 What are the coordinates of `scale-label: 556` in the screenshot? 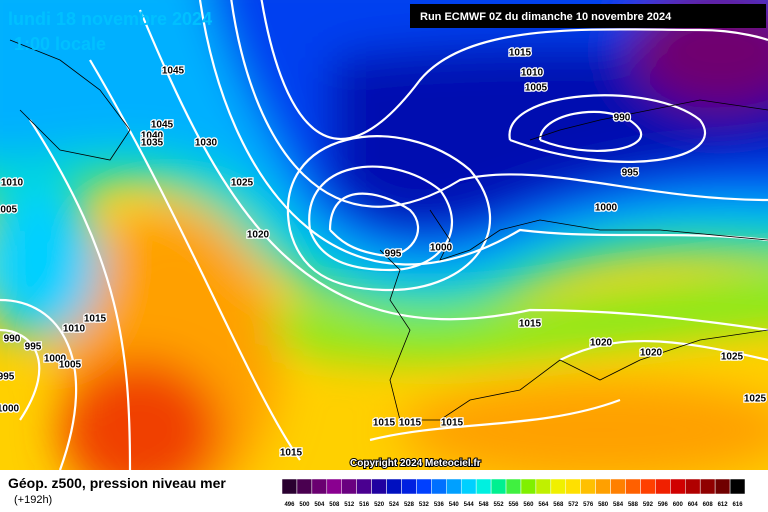 It's located at (513, 505).